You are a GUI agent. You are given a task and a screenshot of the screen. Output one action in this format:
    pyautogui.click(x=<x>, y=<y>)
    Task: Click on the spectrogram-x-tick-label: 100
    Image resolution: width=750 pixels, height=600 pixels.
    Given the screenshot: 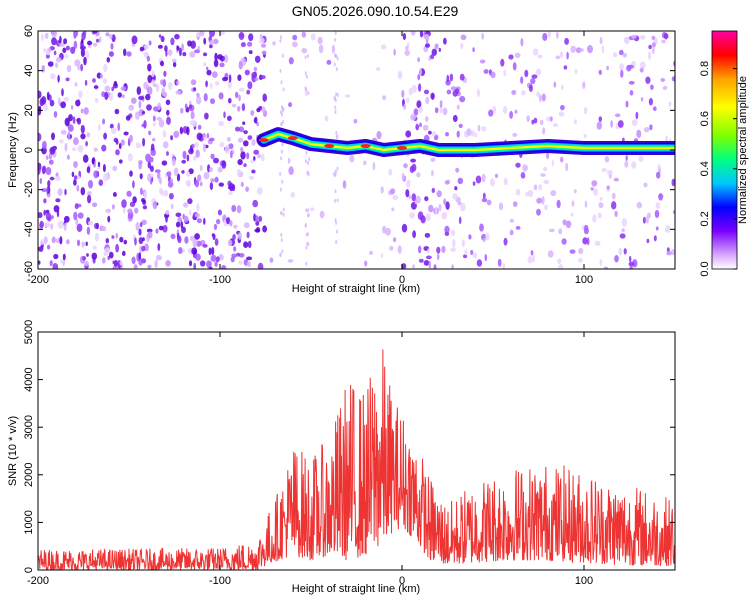 What is the action you would take?
    pyautogui.click(x=584, y=280)
    